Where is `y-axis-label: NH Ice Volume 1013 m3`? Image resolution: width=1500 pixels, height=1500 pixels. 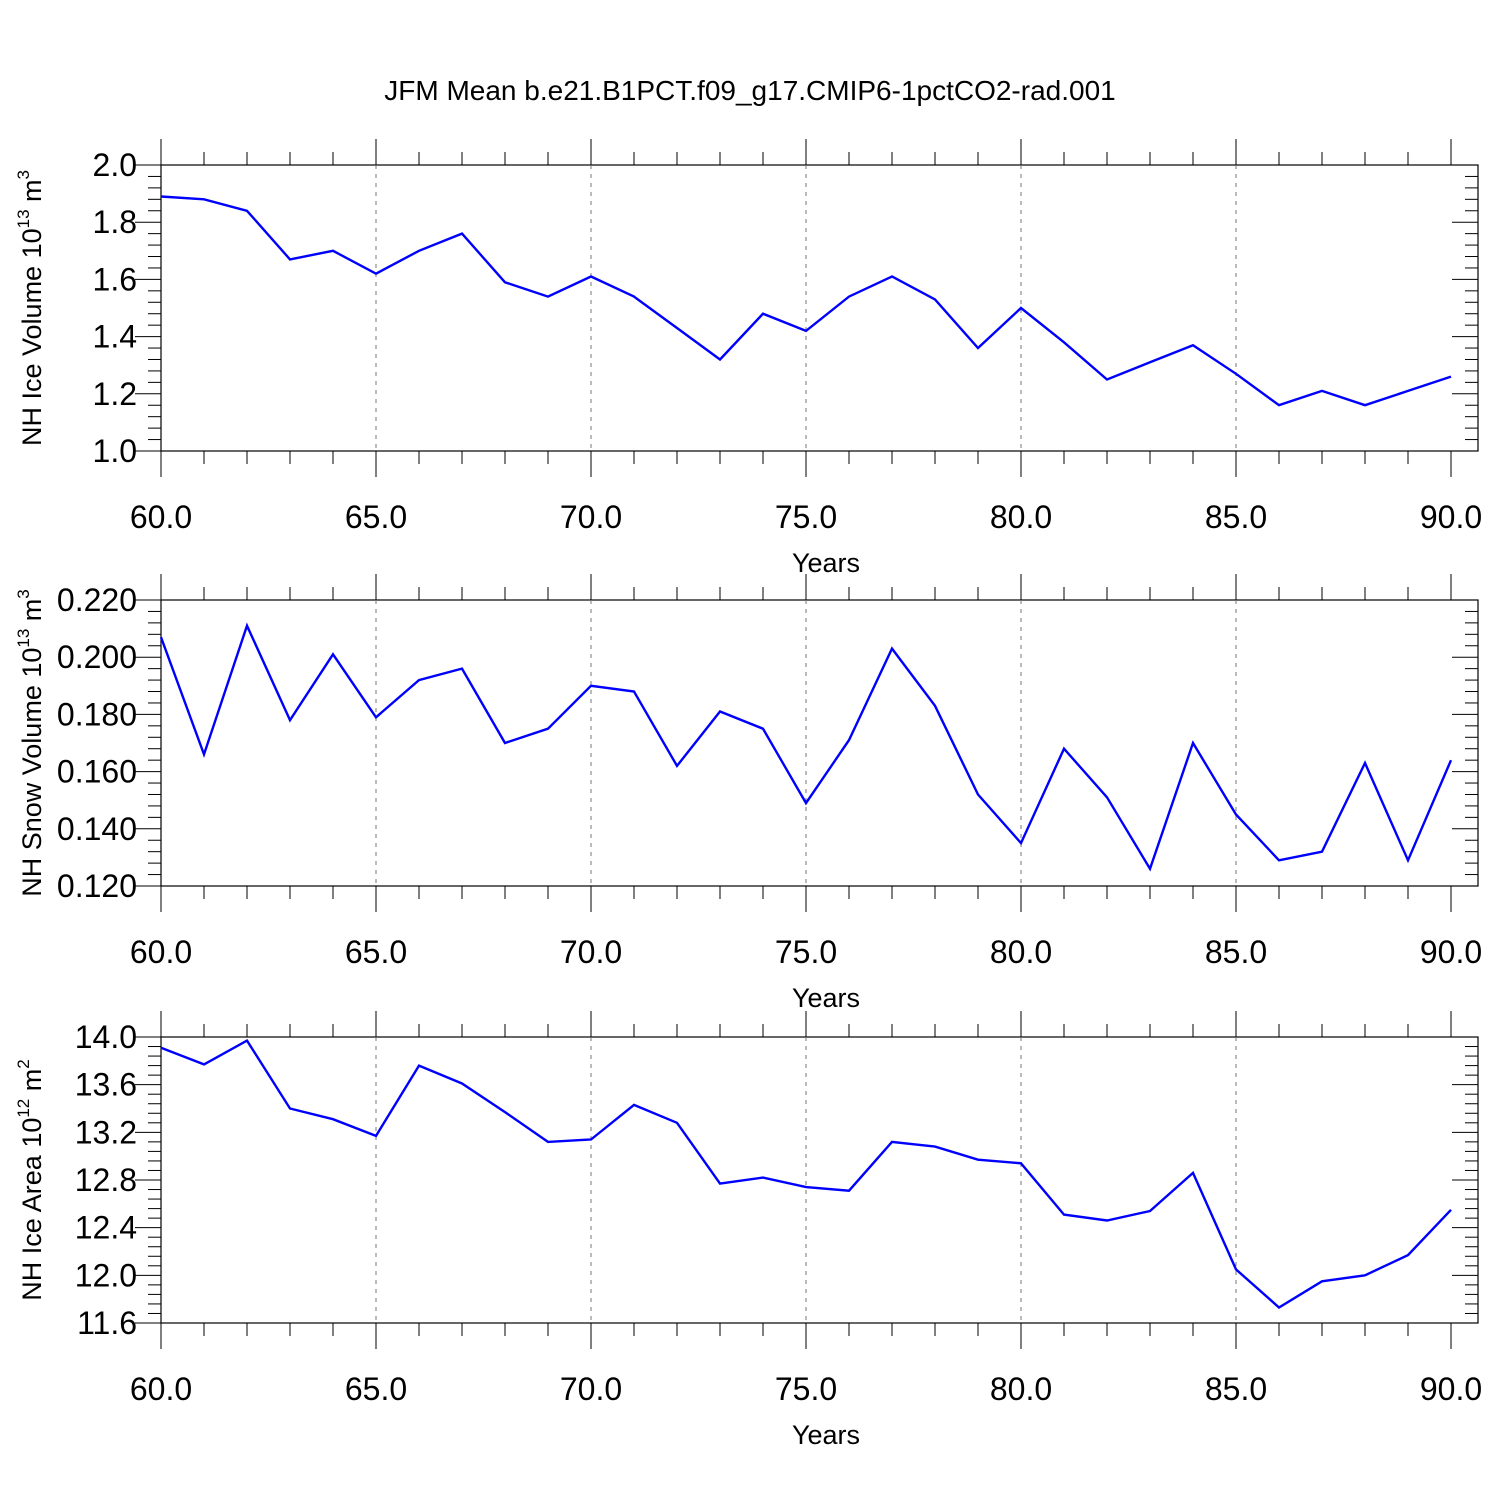
y-axis-label: NH Ice Volume 1013 m3 is located at coordinates (30, 308).